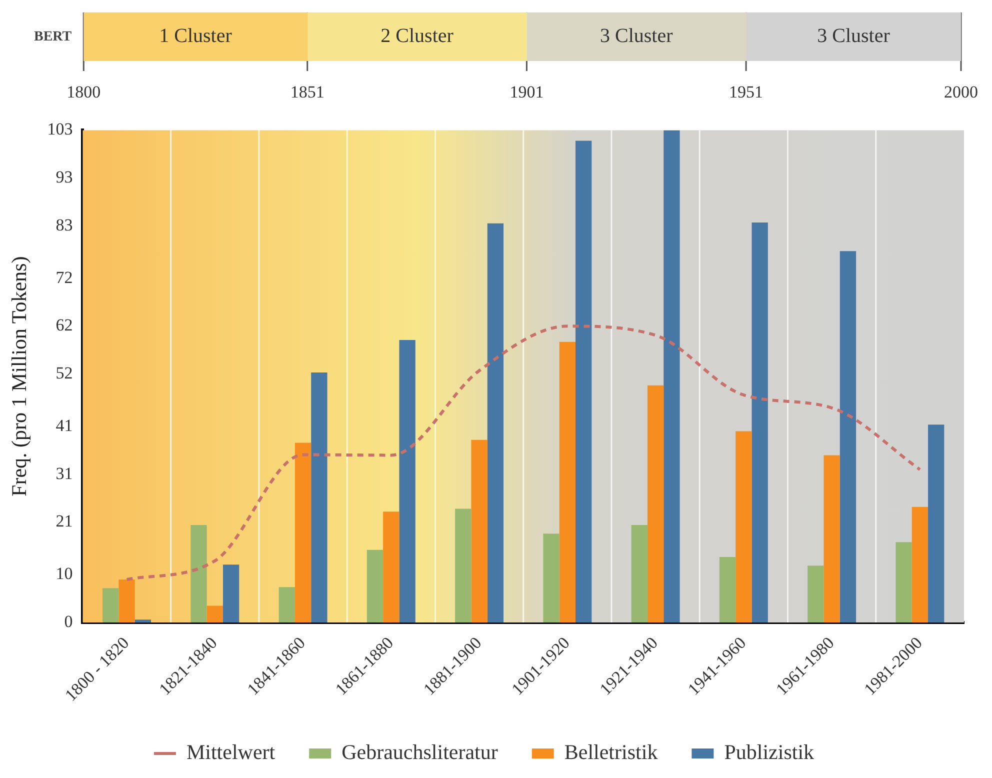 The image size is (992, 778). Describe the element at coordinates (64, 325) in the screenshot. I see `y-tick-label: 62` at that location.